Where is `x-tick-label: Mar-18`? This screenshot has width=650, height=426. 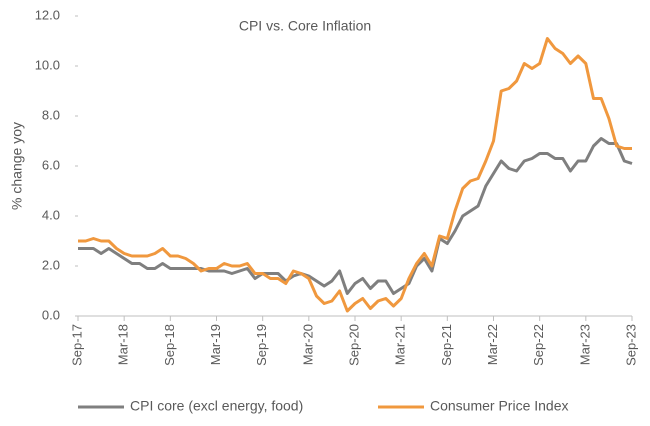
x-tick-label: Mar-18 is located at coordinates (123, 344).